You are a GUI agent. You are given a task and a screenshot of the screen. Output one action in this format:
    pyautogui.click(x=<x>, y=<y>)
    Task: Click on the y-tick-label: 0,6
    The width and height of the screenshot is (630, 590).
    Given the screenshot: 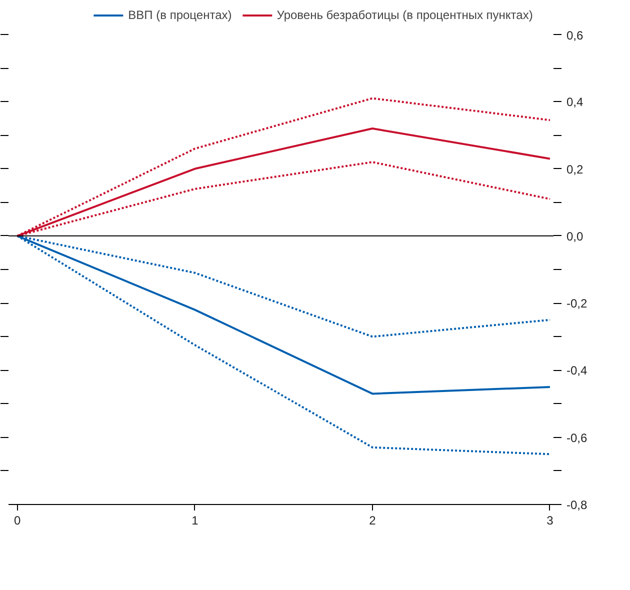 What is the action you would take?
    pyautogui.click(x=575, y=35)
    